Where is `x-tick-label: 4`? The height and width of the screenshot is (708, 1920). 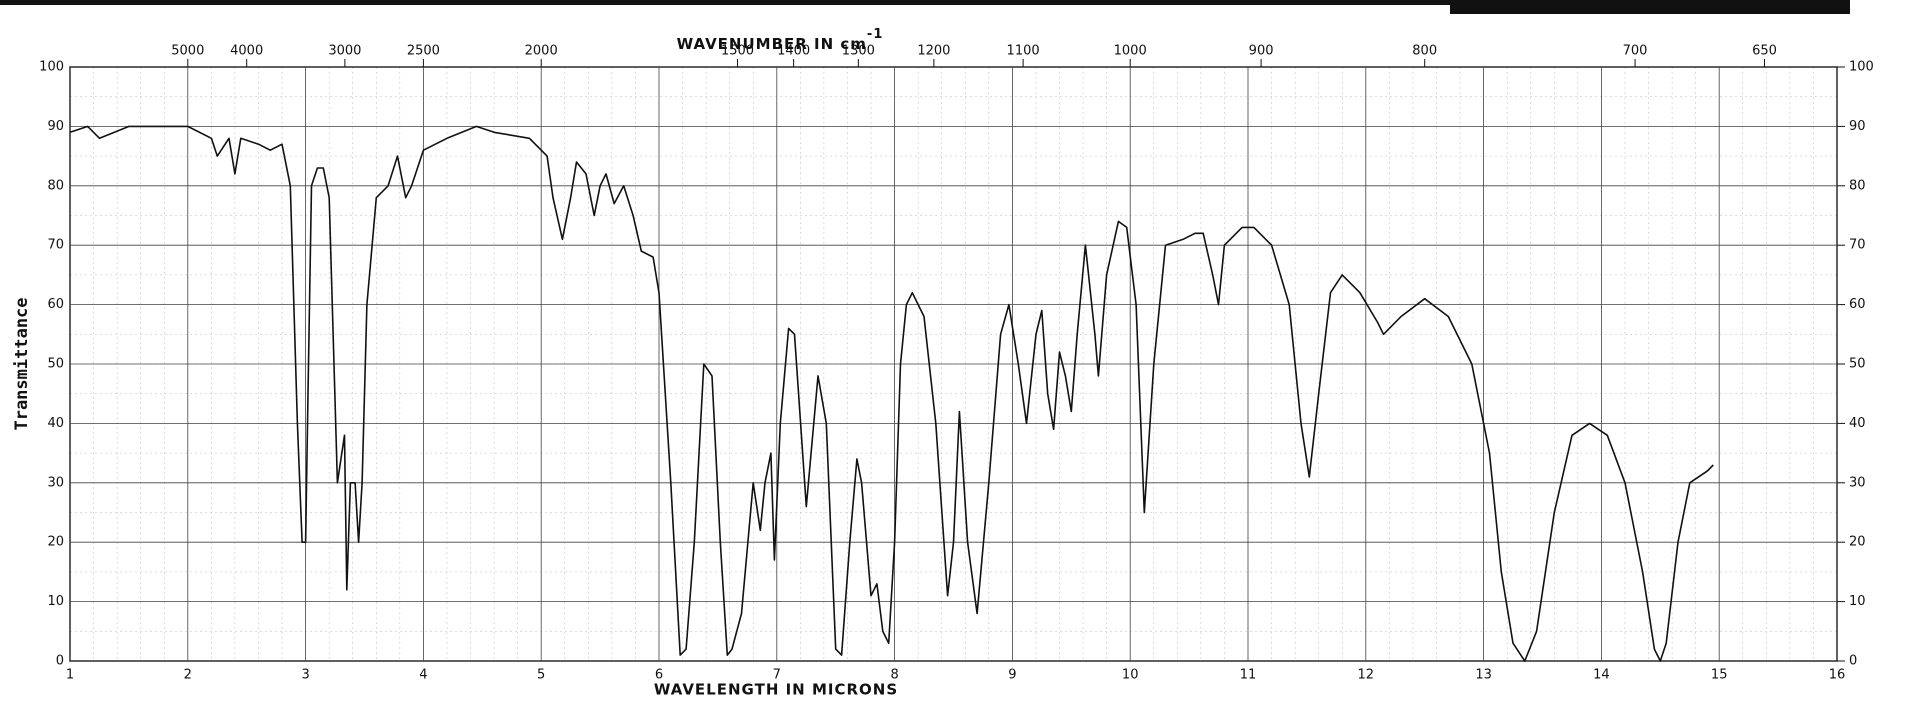
x-tick-label: 4 is located at coordinates (423, 675).